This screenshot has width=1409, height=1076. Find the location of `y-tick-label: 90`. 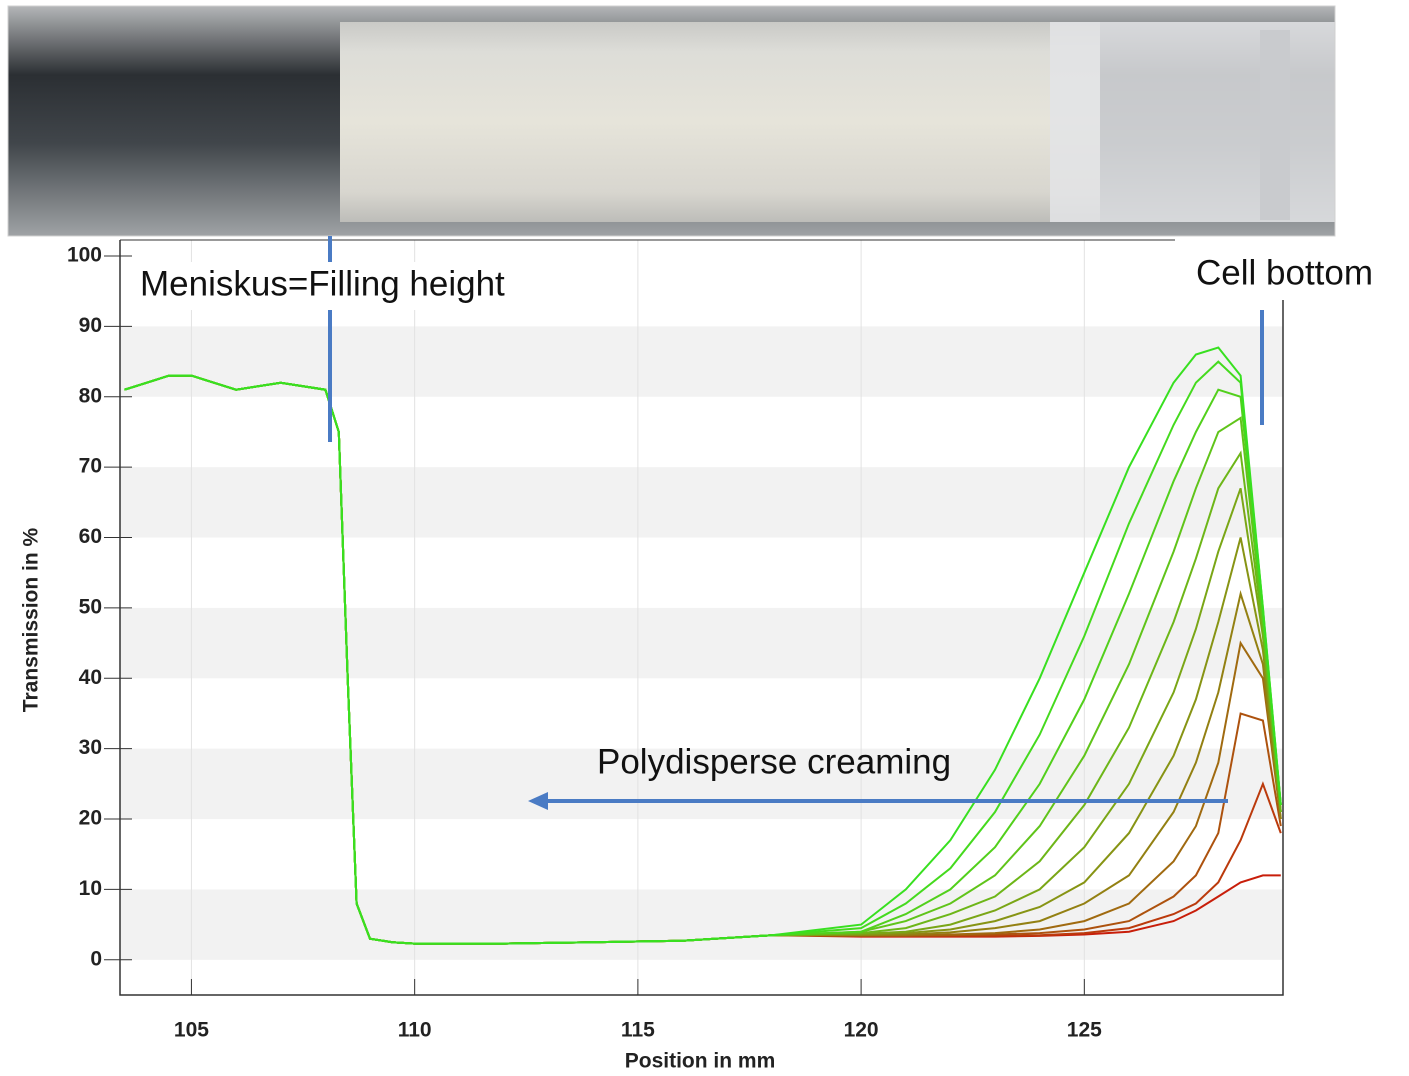

y-tick-label: 90 is located at coordinates (90, 325).